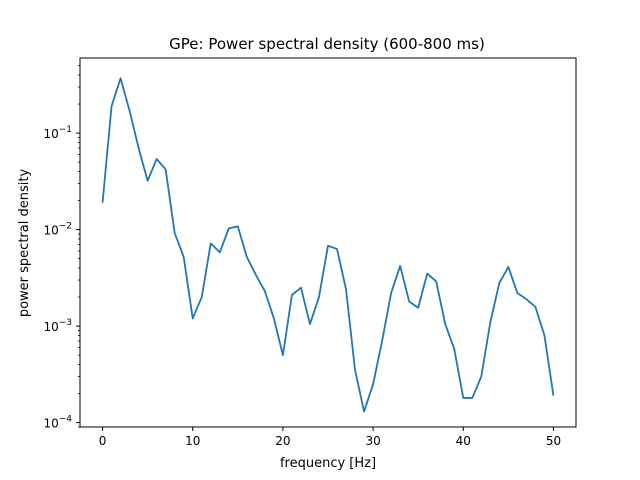  What do you see at coordinates (282, 441) in the screenshot?
I see `x-tick-label-20: 20` at bounding box center [282, 441].